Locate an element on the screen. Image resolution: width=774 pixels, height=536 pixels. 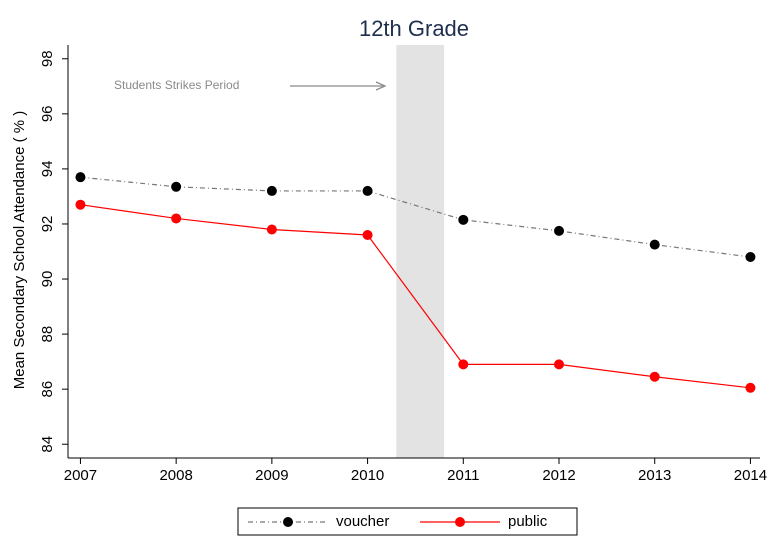
x-tick-label: 2010 is located at coordinates (367, 475).